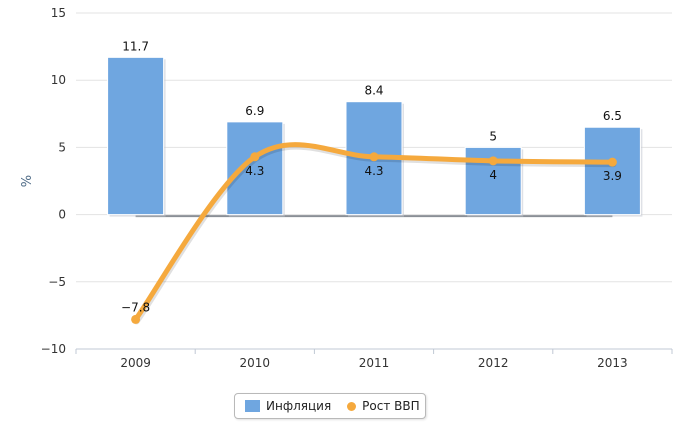 The height and width of the screenshot is (429, 691). Describe the element at coordinates (58, 13) in the screenshot. I see `y-tick-label: 15` at that location.